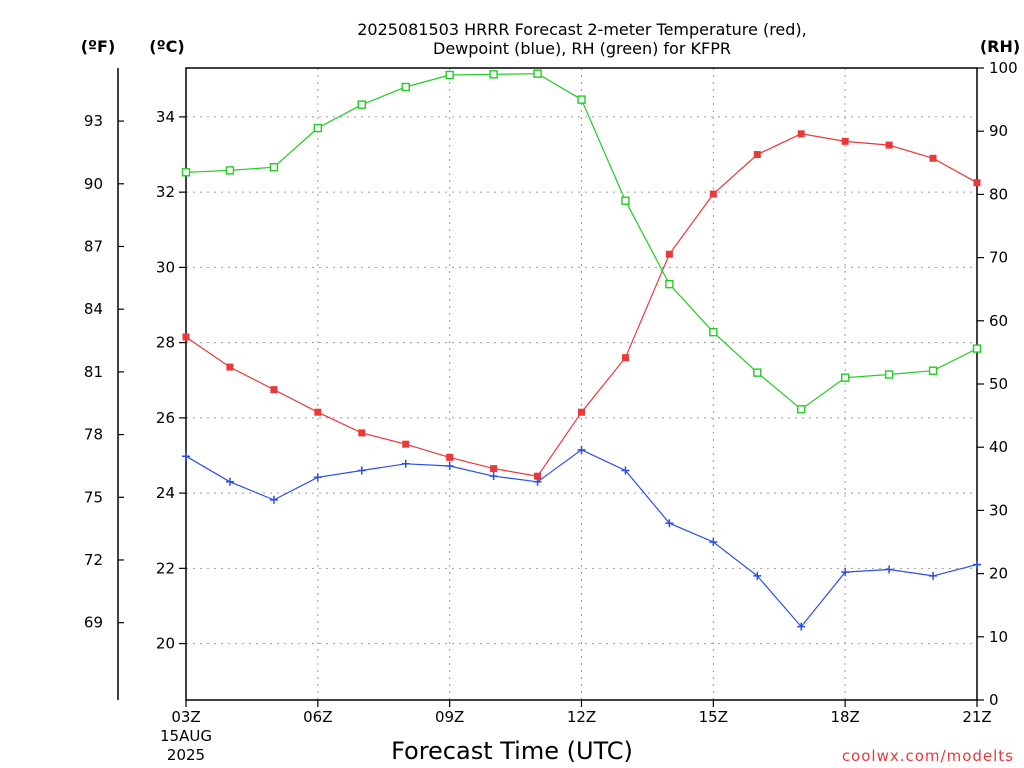 The width and height of the screenshot is (1024, 768). I want to click on fahrenheit-tick-label: 75, so click(93, 497).